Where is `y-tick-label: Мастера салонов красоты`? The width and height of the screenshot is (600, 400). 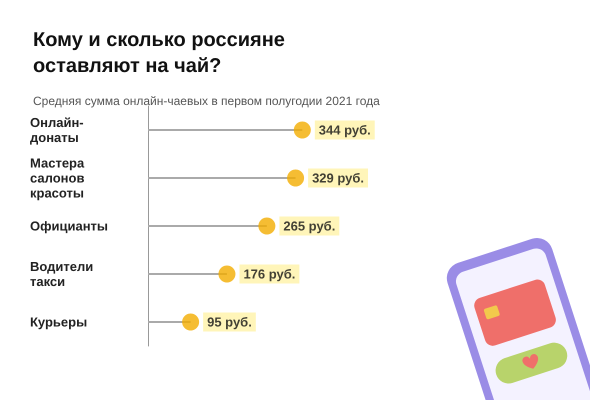
y-tick-label: Мастера салонов красоты is located at coordinates (57, 178).